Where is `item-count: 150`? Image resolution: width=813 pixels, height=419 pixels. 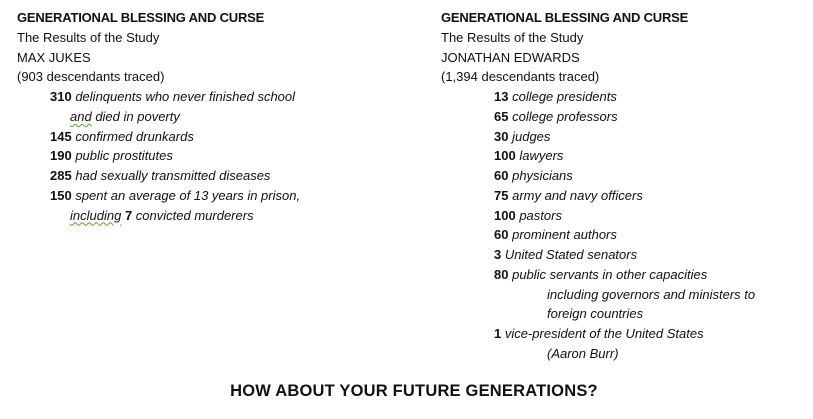 item-count: 150 is located at coordinates (61, 195).